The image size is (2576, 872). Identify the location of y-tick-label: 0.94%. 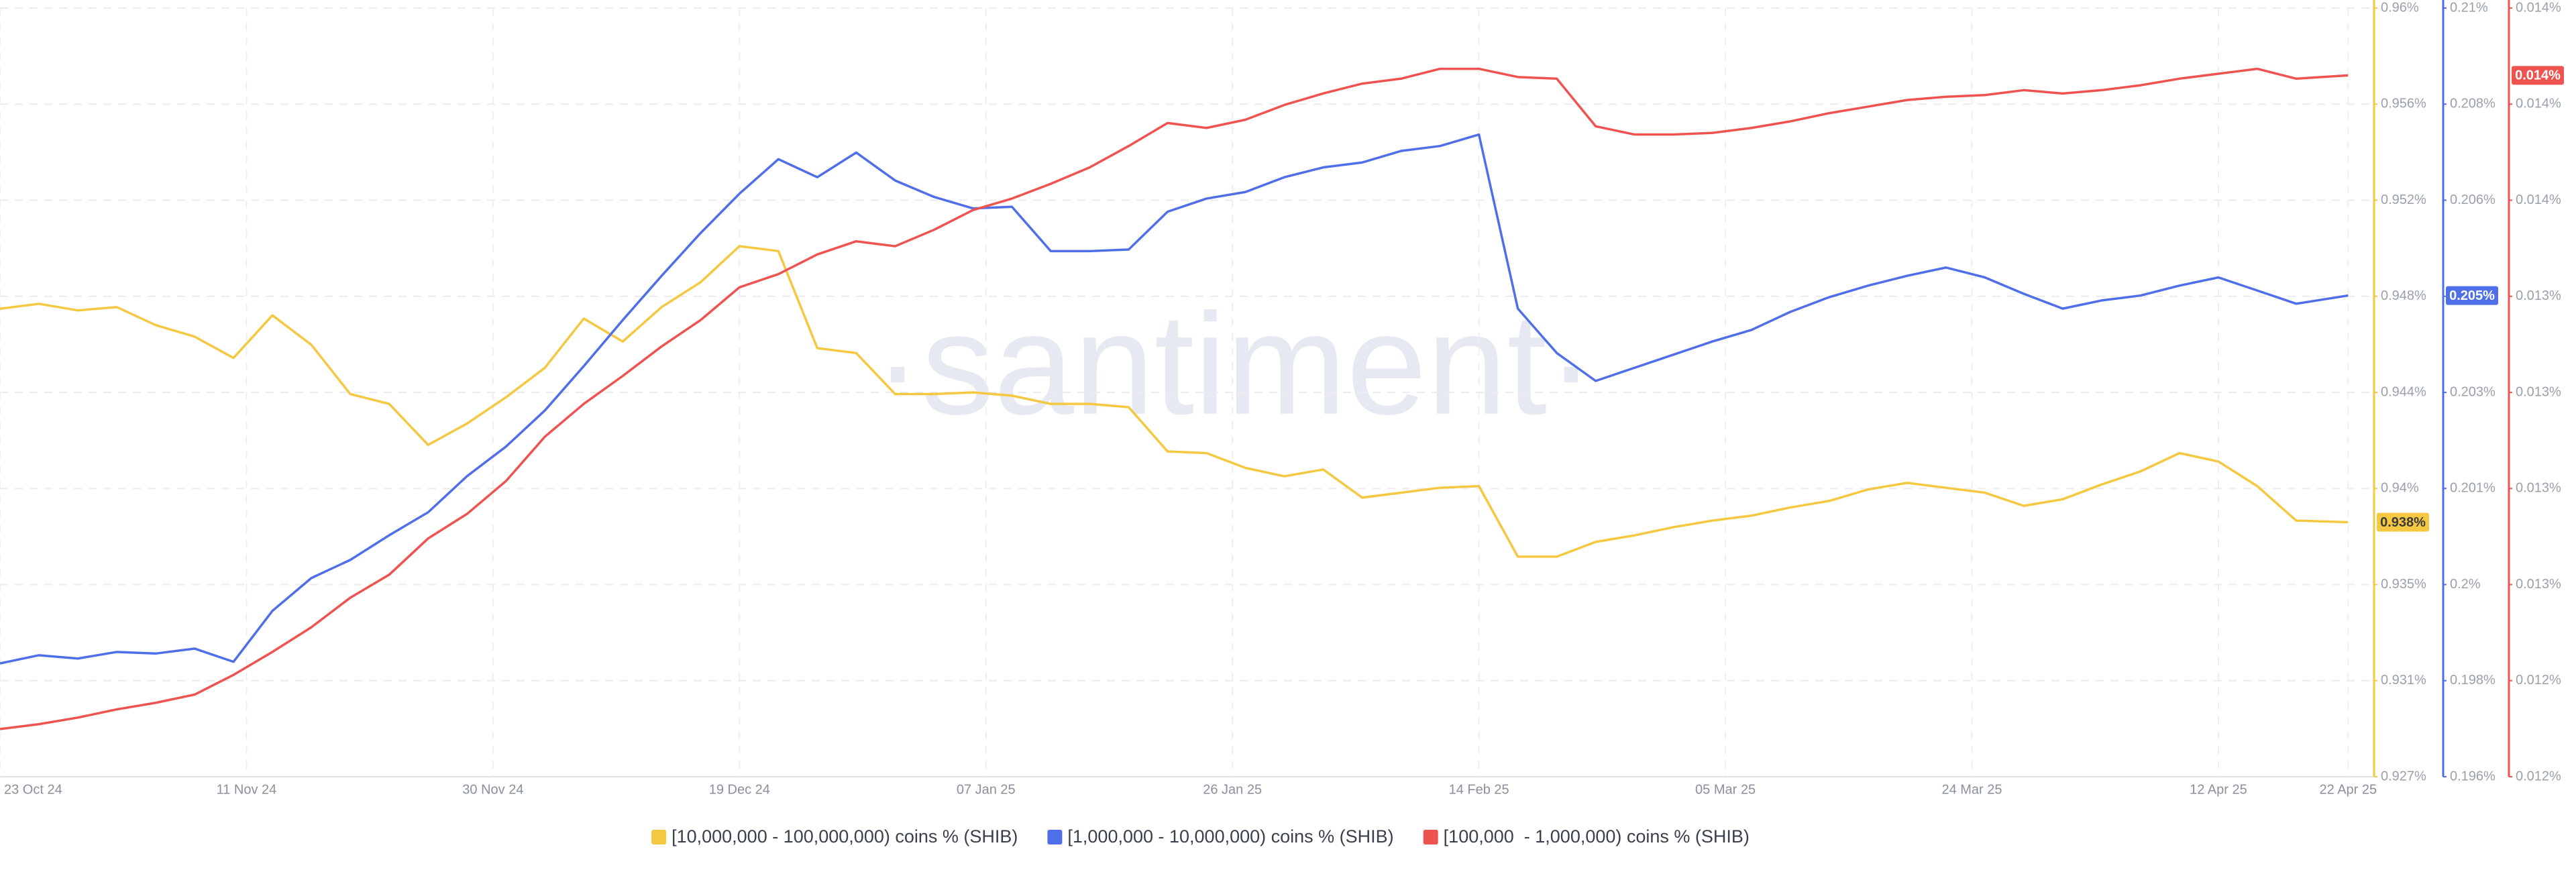
(2400, 489).